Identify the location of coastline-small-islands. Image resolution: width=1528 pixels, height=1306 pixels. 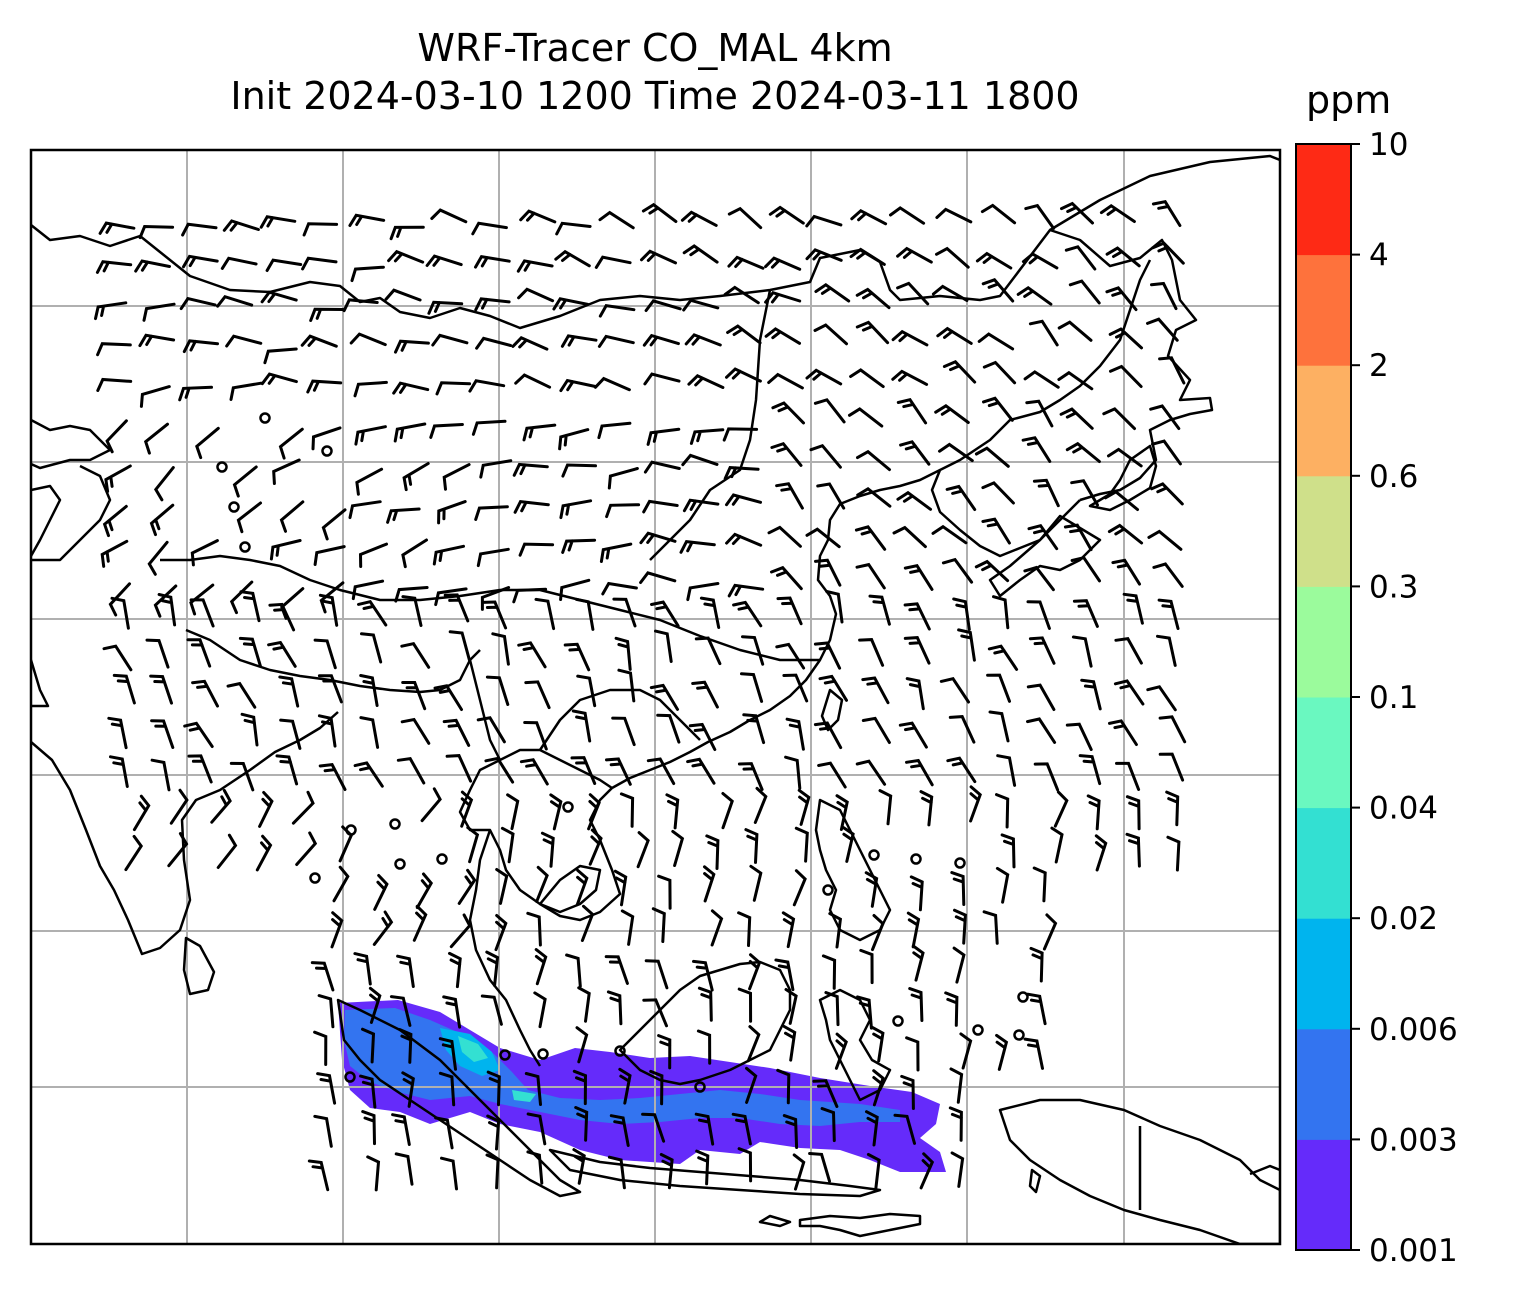
(1019, 1196).